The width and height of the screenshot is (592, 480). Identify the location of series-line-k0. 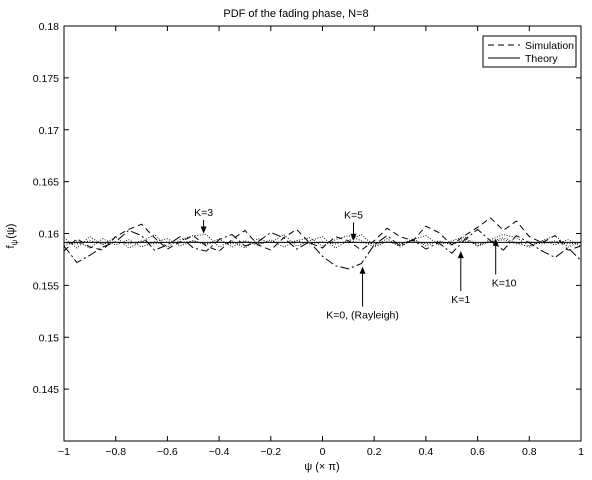
(322, 249).